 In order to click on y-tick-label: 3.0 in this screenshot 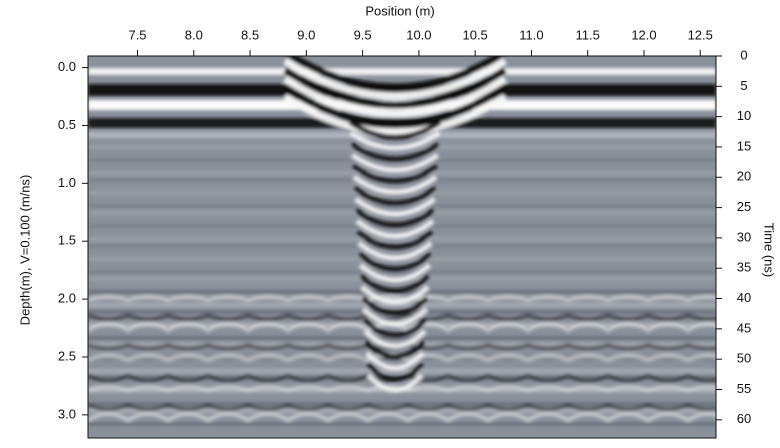, I will do `click(67, 413)`.